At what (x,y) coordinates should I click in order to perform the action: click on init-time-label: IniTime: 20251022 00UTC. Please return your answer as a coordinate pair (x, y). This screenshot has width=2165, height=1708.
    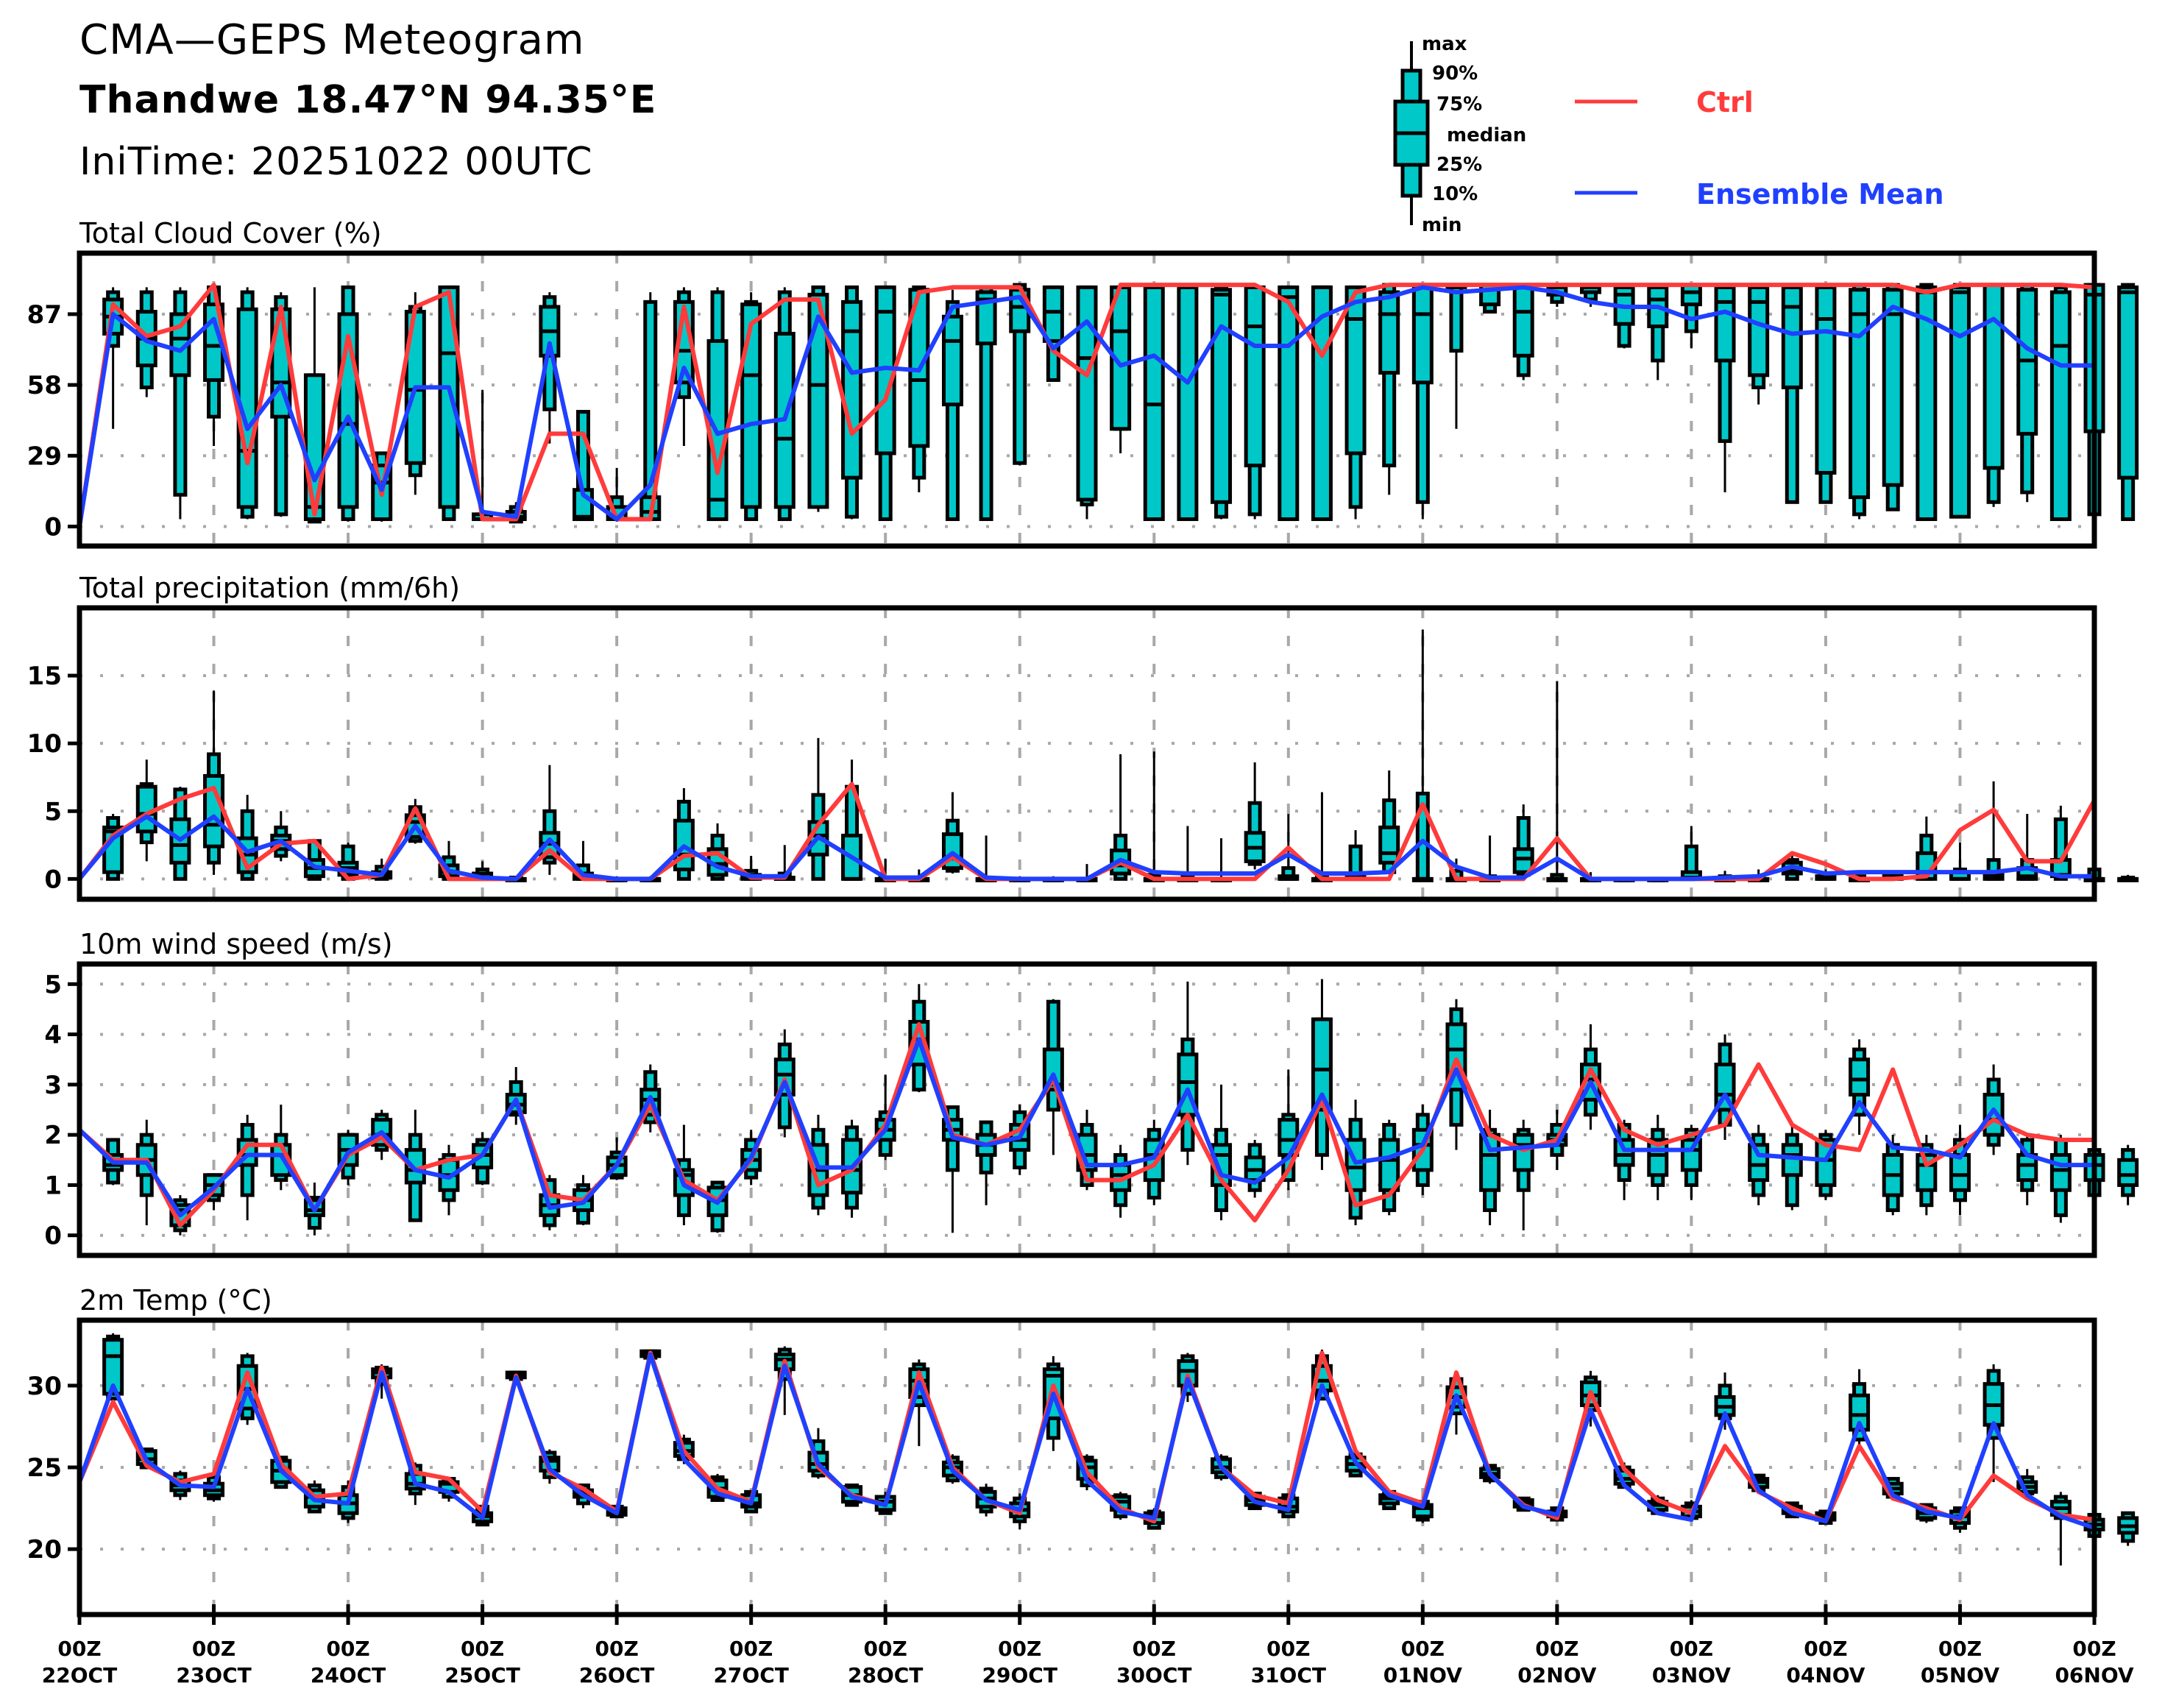
    Looking at the image, I should click on (336, 162).